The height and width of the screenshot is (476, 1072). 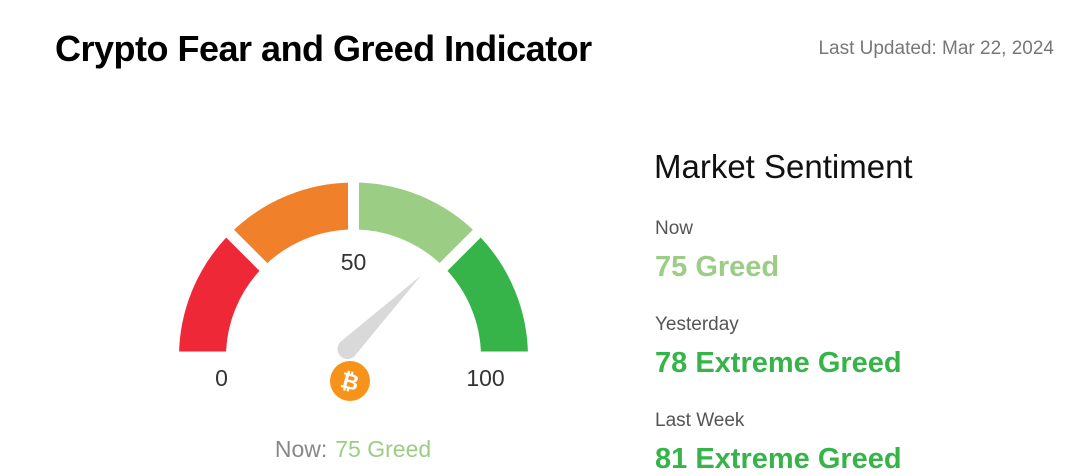 I want to click on bitcoin-symbol: ₿, so click(x=349, y=381).